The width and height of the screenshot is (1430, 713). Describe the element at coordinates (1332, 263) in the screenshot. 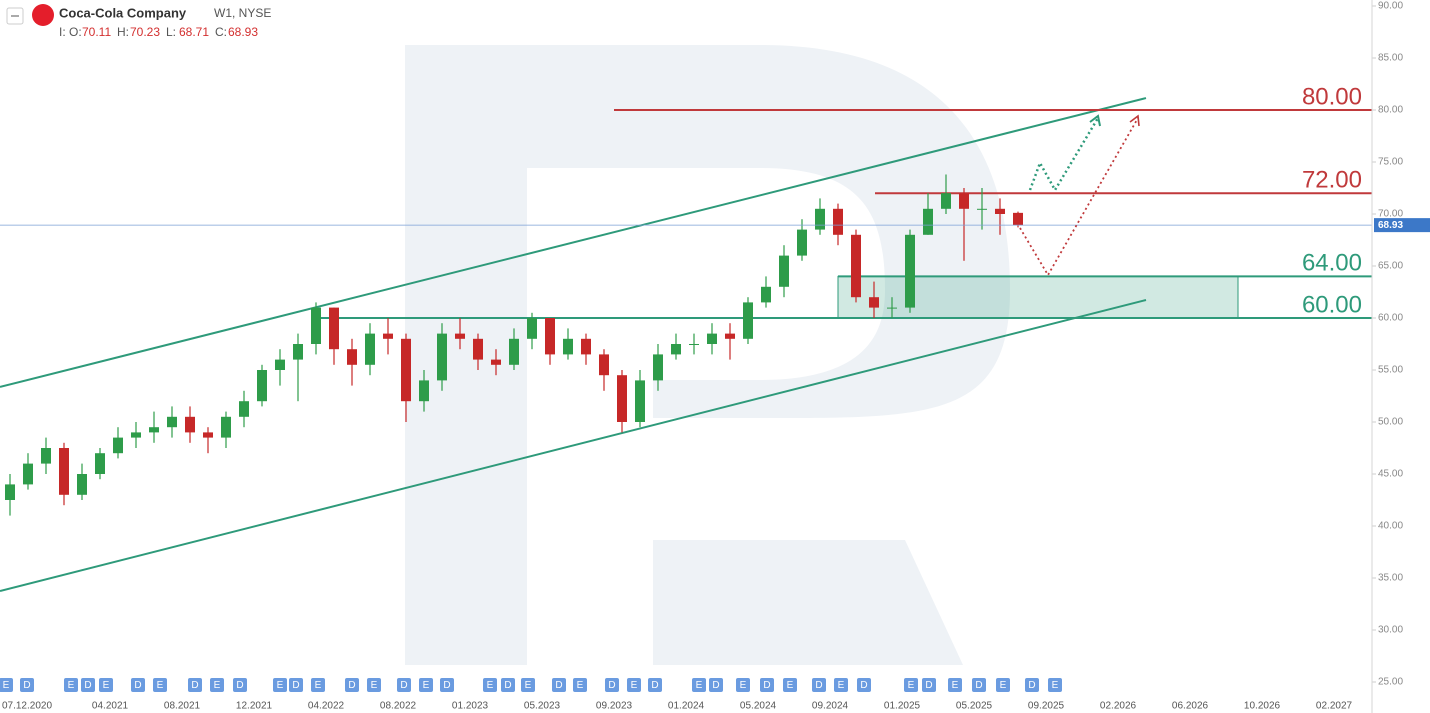

I see `level-label: 64.00` at that location.